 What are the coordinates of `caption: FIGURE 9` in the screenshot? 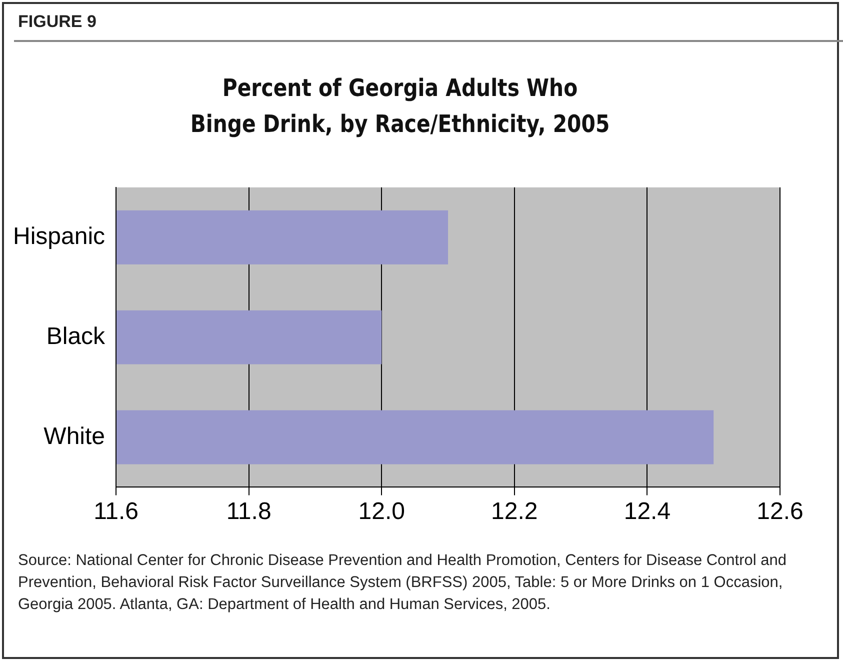 It's located at (57, 22).